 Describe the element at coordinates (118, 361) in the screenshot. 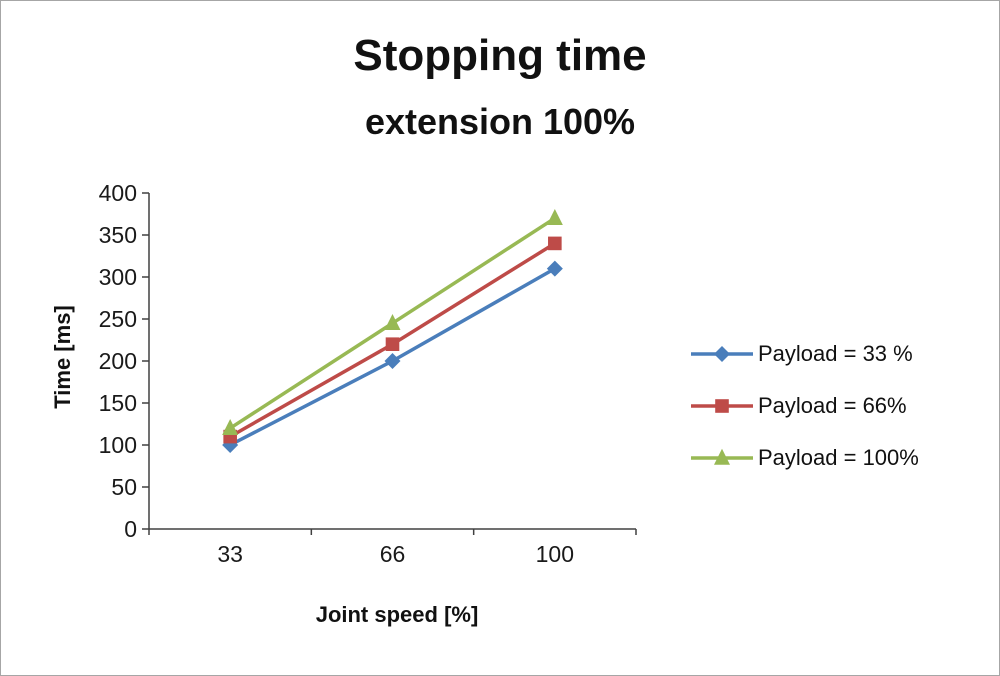

I see `y-tick-label: 200` at that location.